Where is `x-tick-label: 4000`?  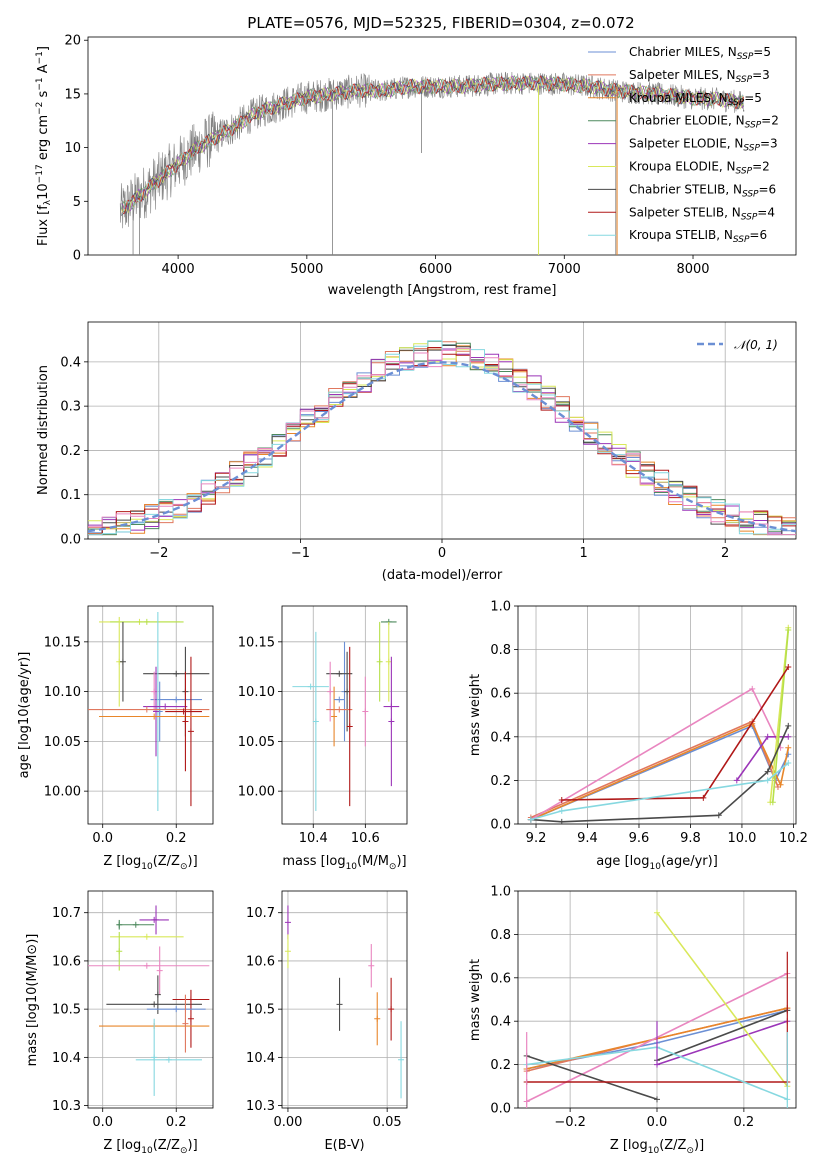 x-tick-label: 4000 is located at coordinates (178, 269).